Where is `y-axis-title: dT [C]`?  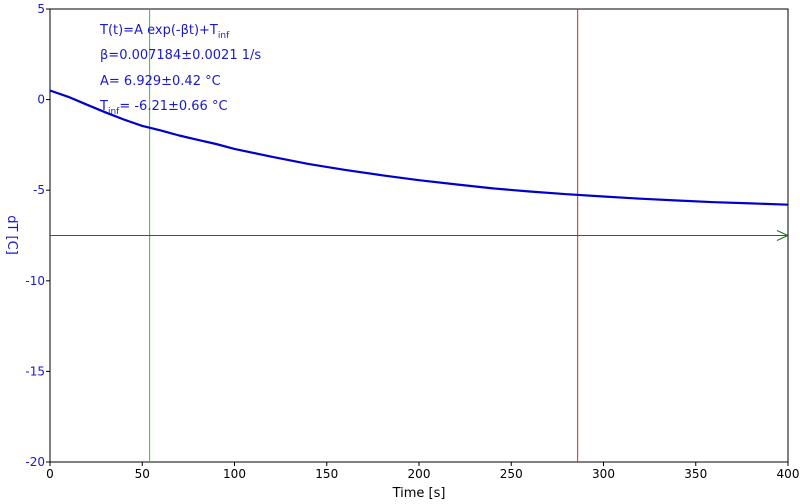 y-axis-title: dT [C] is located at coordinates (11, 235).